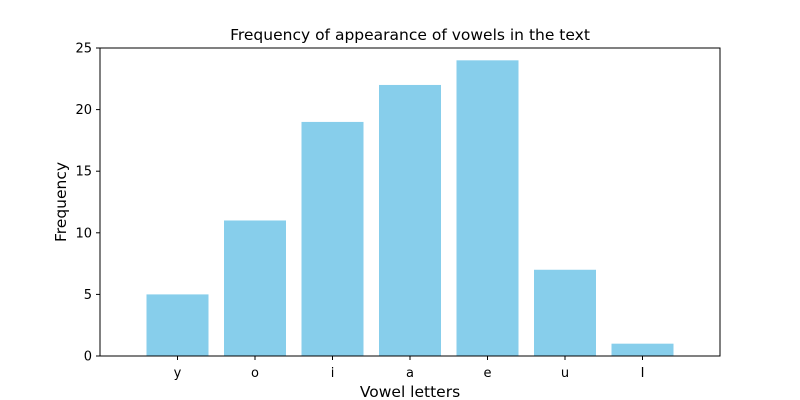 The image size is (800, 400). Describe the element at coordinates (488, 373) in the screenshot. I see `x-tick-label: e` at that location.